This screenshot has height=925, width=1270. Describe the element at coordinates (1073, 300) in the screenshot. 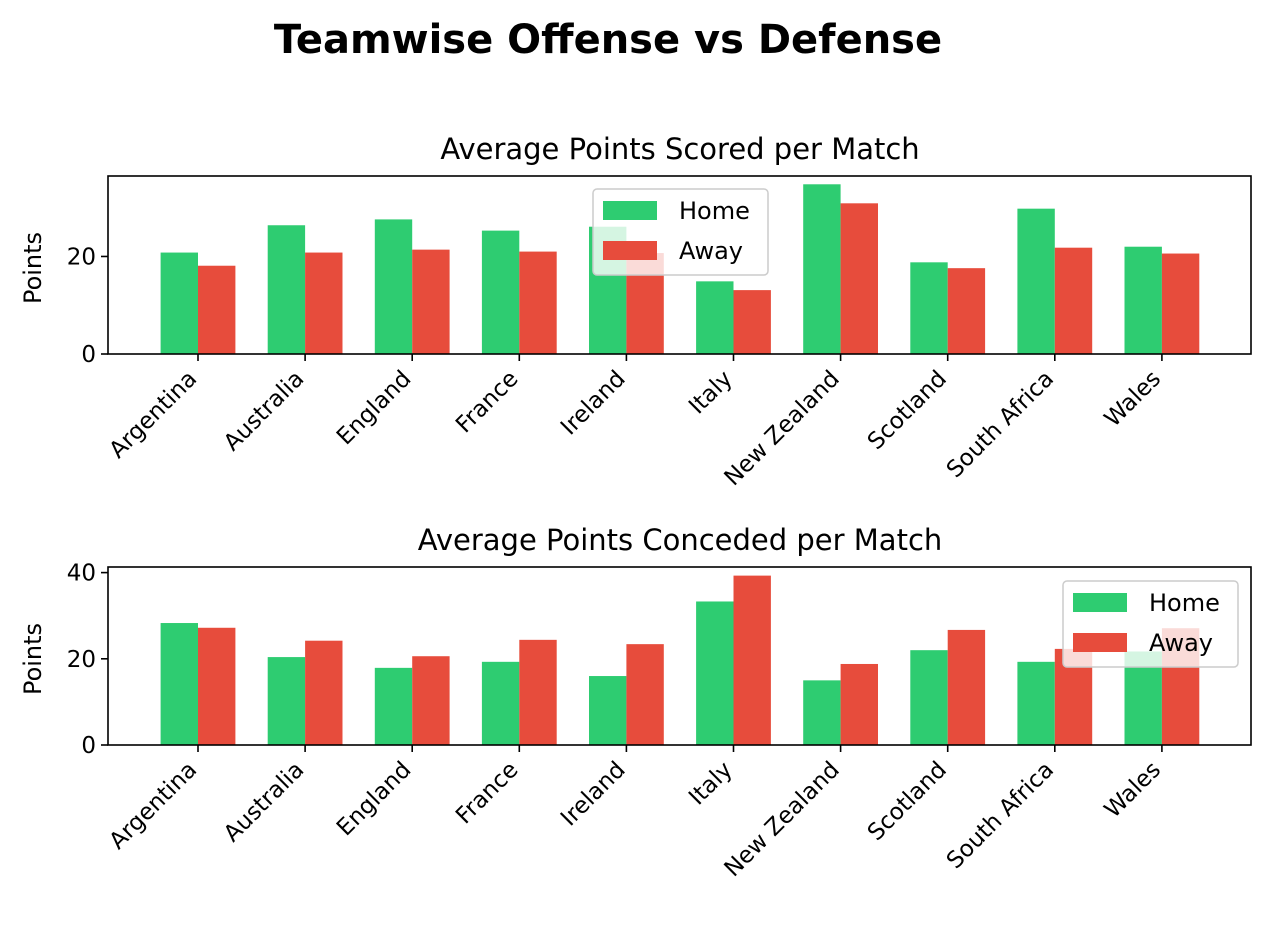

I see `bar-away-south-africa` at that location.